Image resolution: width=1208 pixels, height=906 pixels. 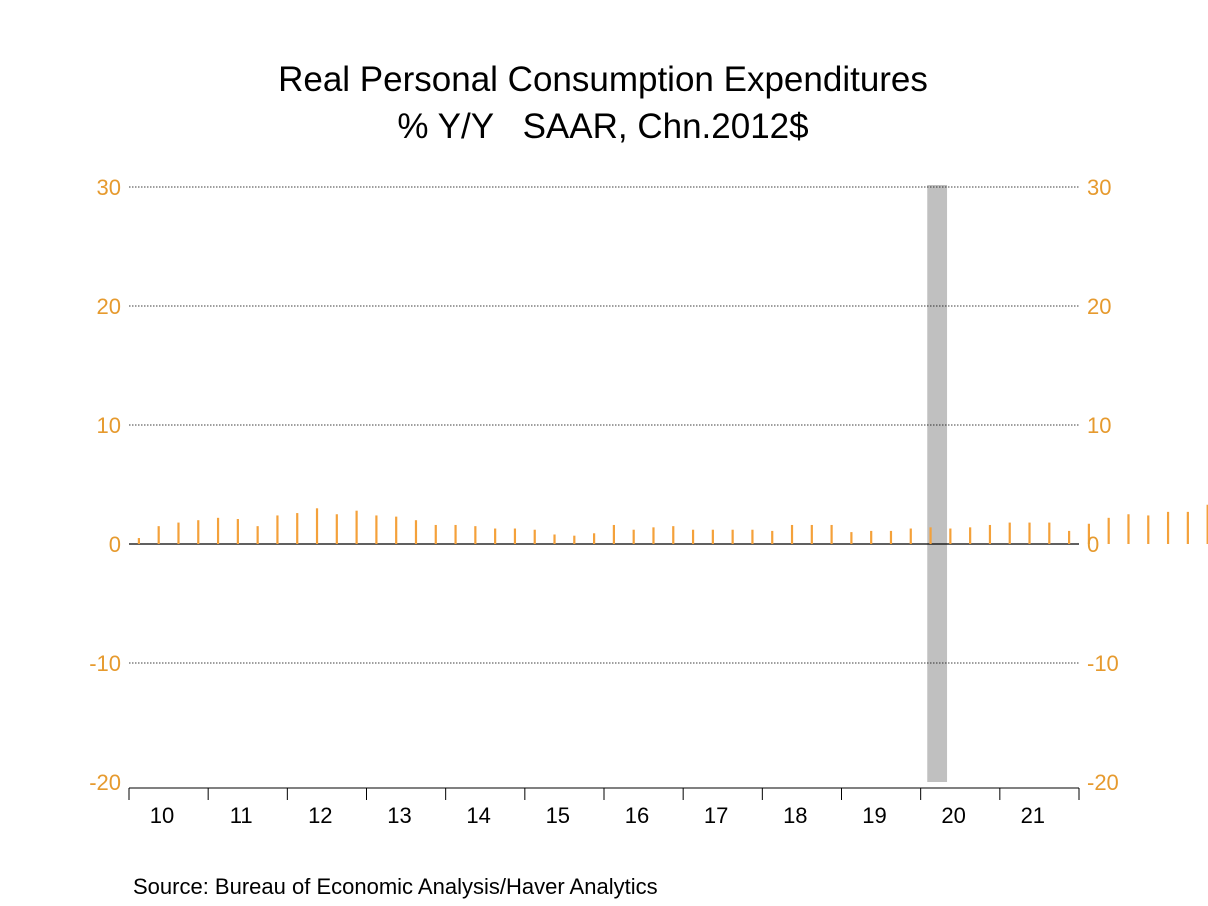 I want to click on x-tick-label: 20, so click(x=953, y=815).